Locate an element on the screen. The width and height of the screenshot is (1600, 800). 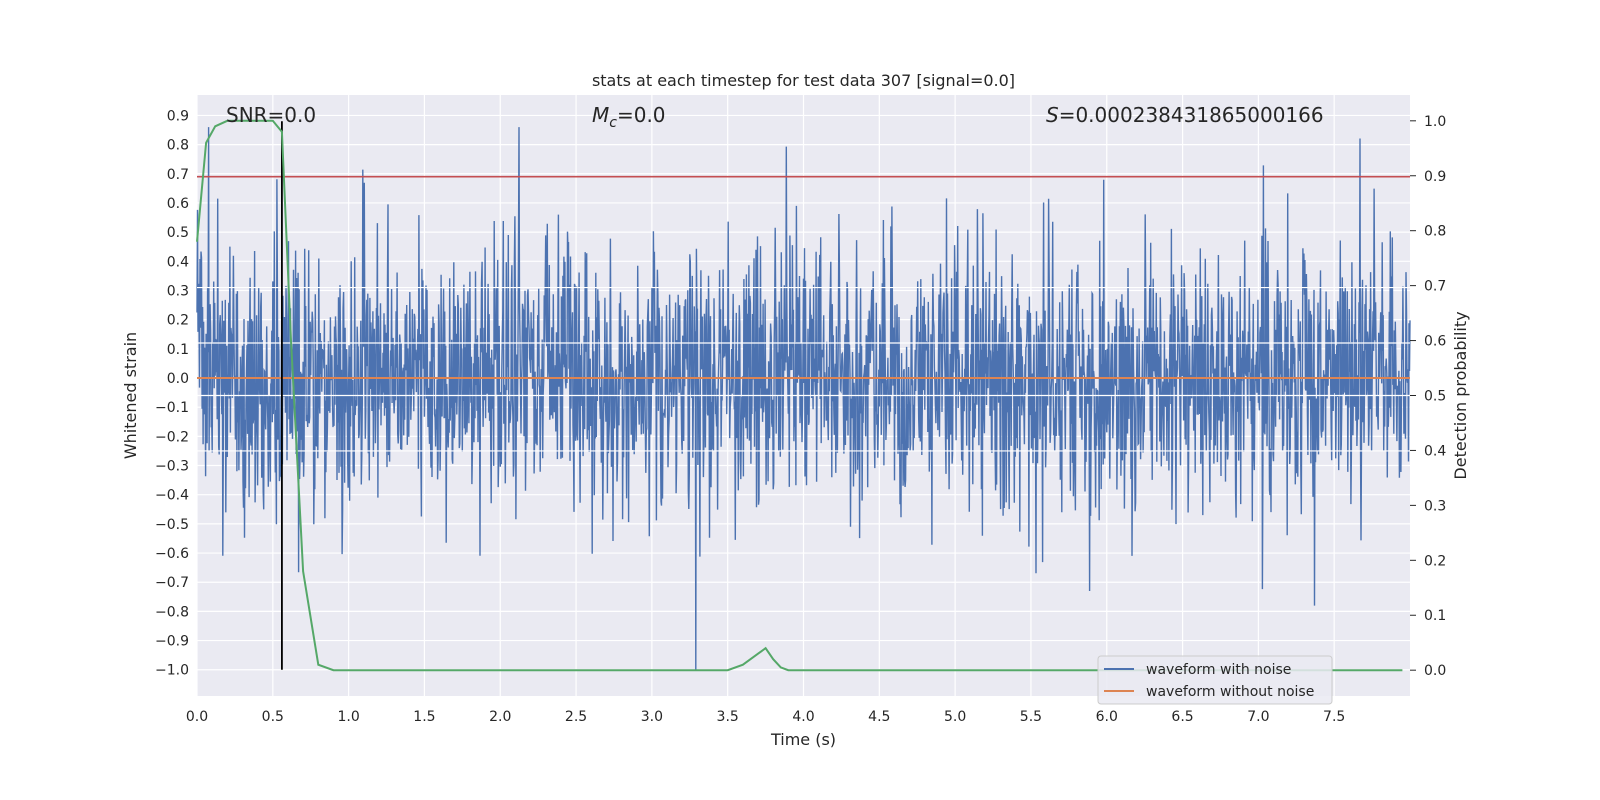
x-tick-label: 5.0 is located at coordinates (955, 717).